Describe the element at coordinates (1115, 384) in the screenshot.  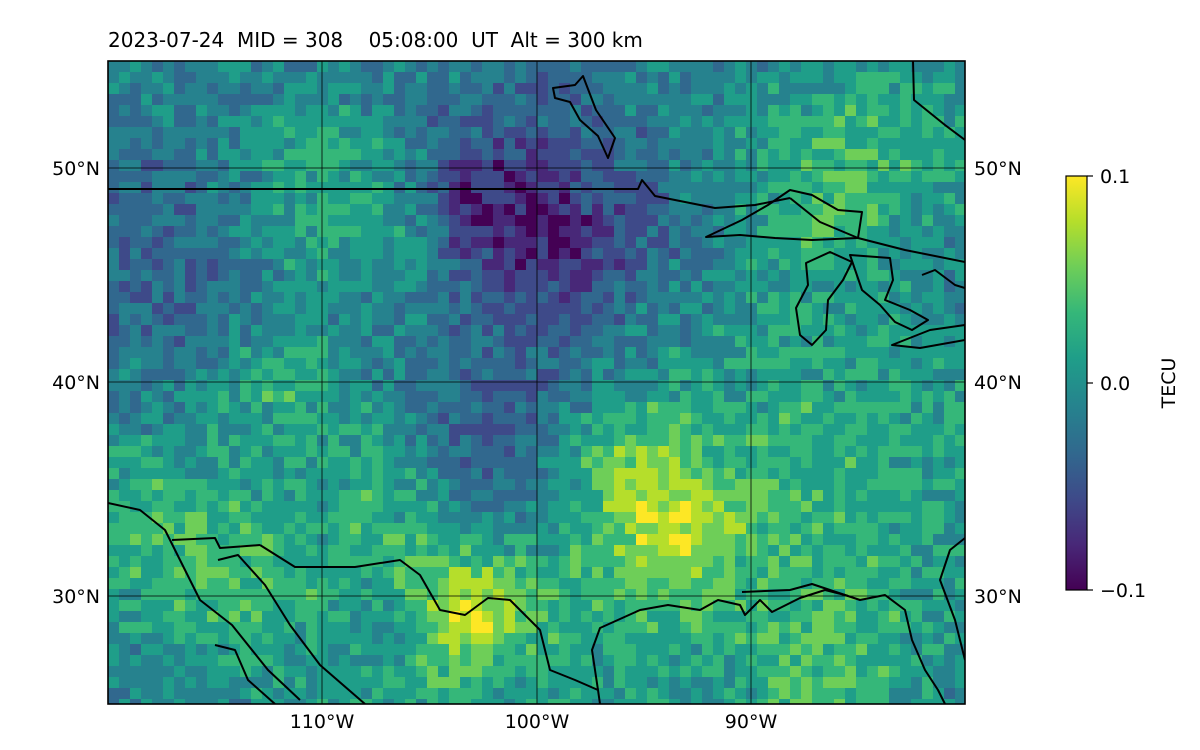
I see `colorbar-tick-label: 0.0` at that location.